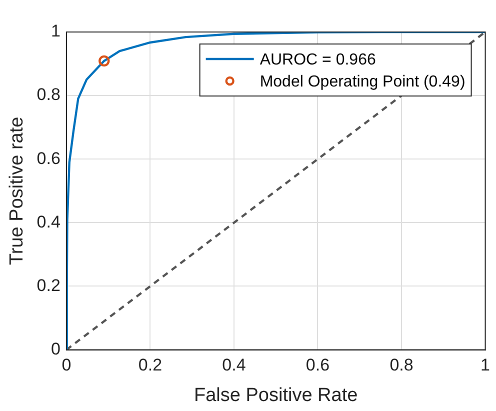 This screenshot has height=411, width=496. What do you see at coordinates (55, 31) in the screenshot?
I see `y-tick-label: 1` at bounding box center [55, 31].